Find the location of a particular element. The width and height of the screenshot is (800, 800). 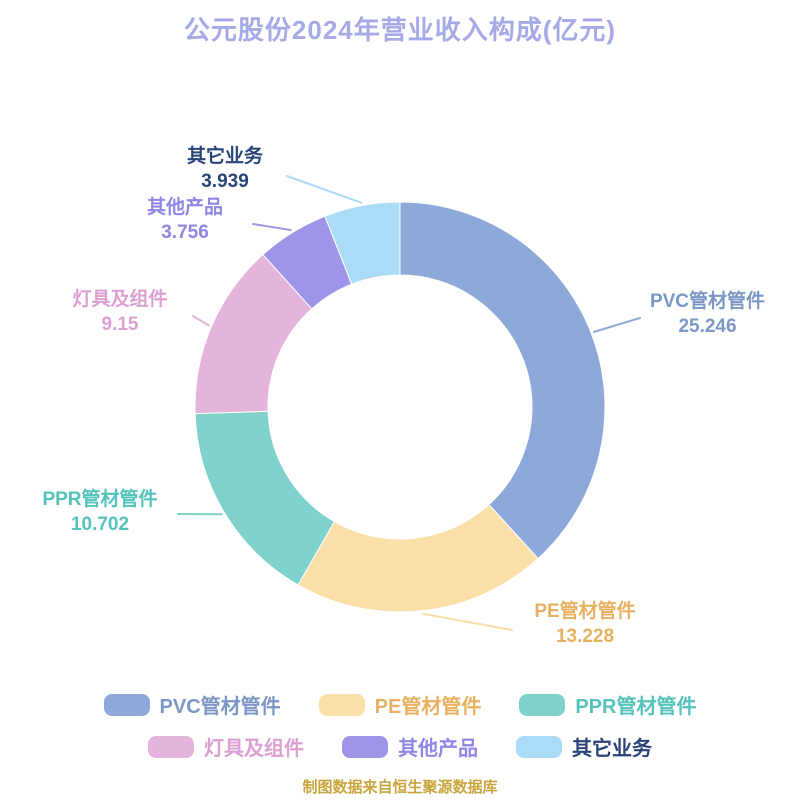

legend-row-1: PVC管材管件 PE管材管件 PPR管材管件 is located at coordinates (399, 704).